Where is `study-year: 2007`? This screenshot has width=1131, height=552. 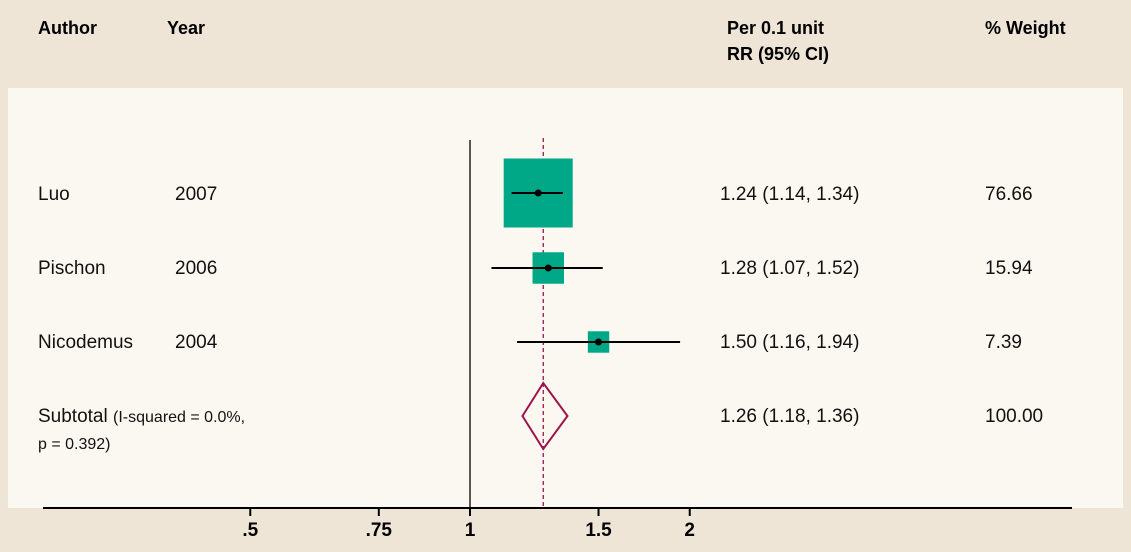
study-year: 2007 is located at coordinates (196, 194).